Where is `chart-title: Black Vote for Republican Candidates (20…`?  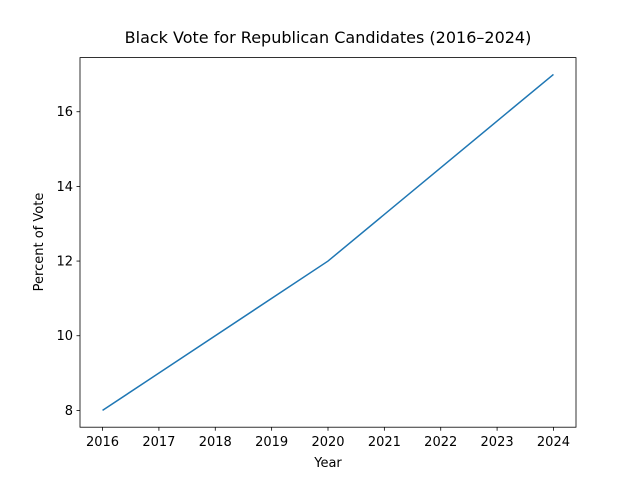 chart-title: Black Vote for Republican Candidates (20… is located at coordinates (328, 37).